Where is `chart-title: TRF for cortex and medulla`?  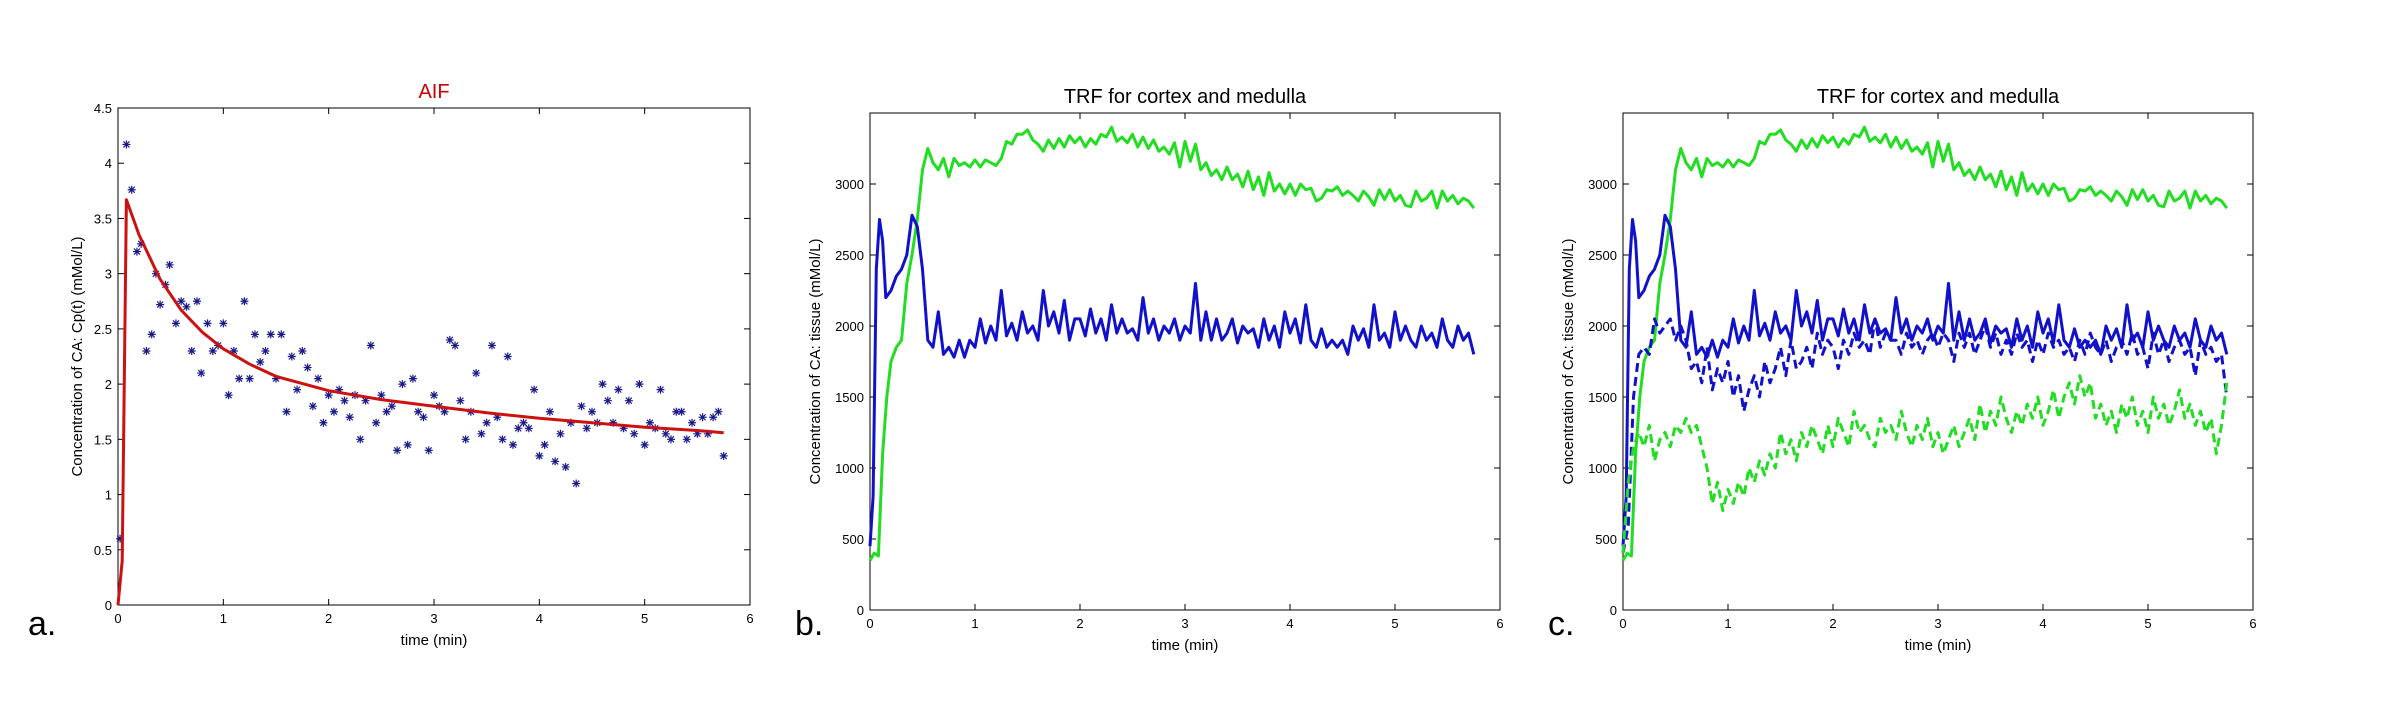
chart-title: TRF for cortex and medulla is located at coordinates (1938, 97).